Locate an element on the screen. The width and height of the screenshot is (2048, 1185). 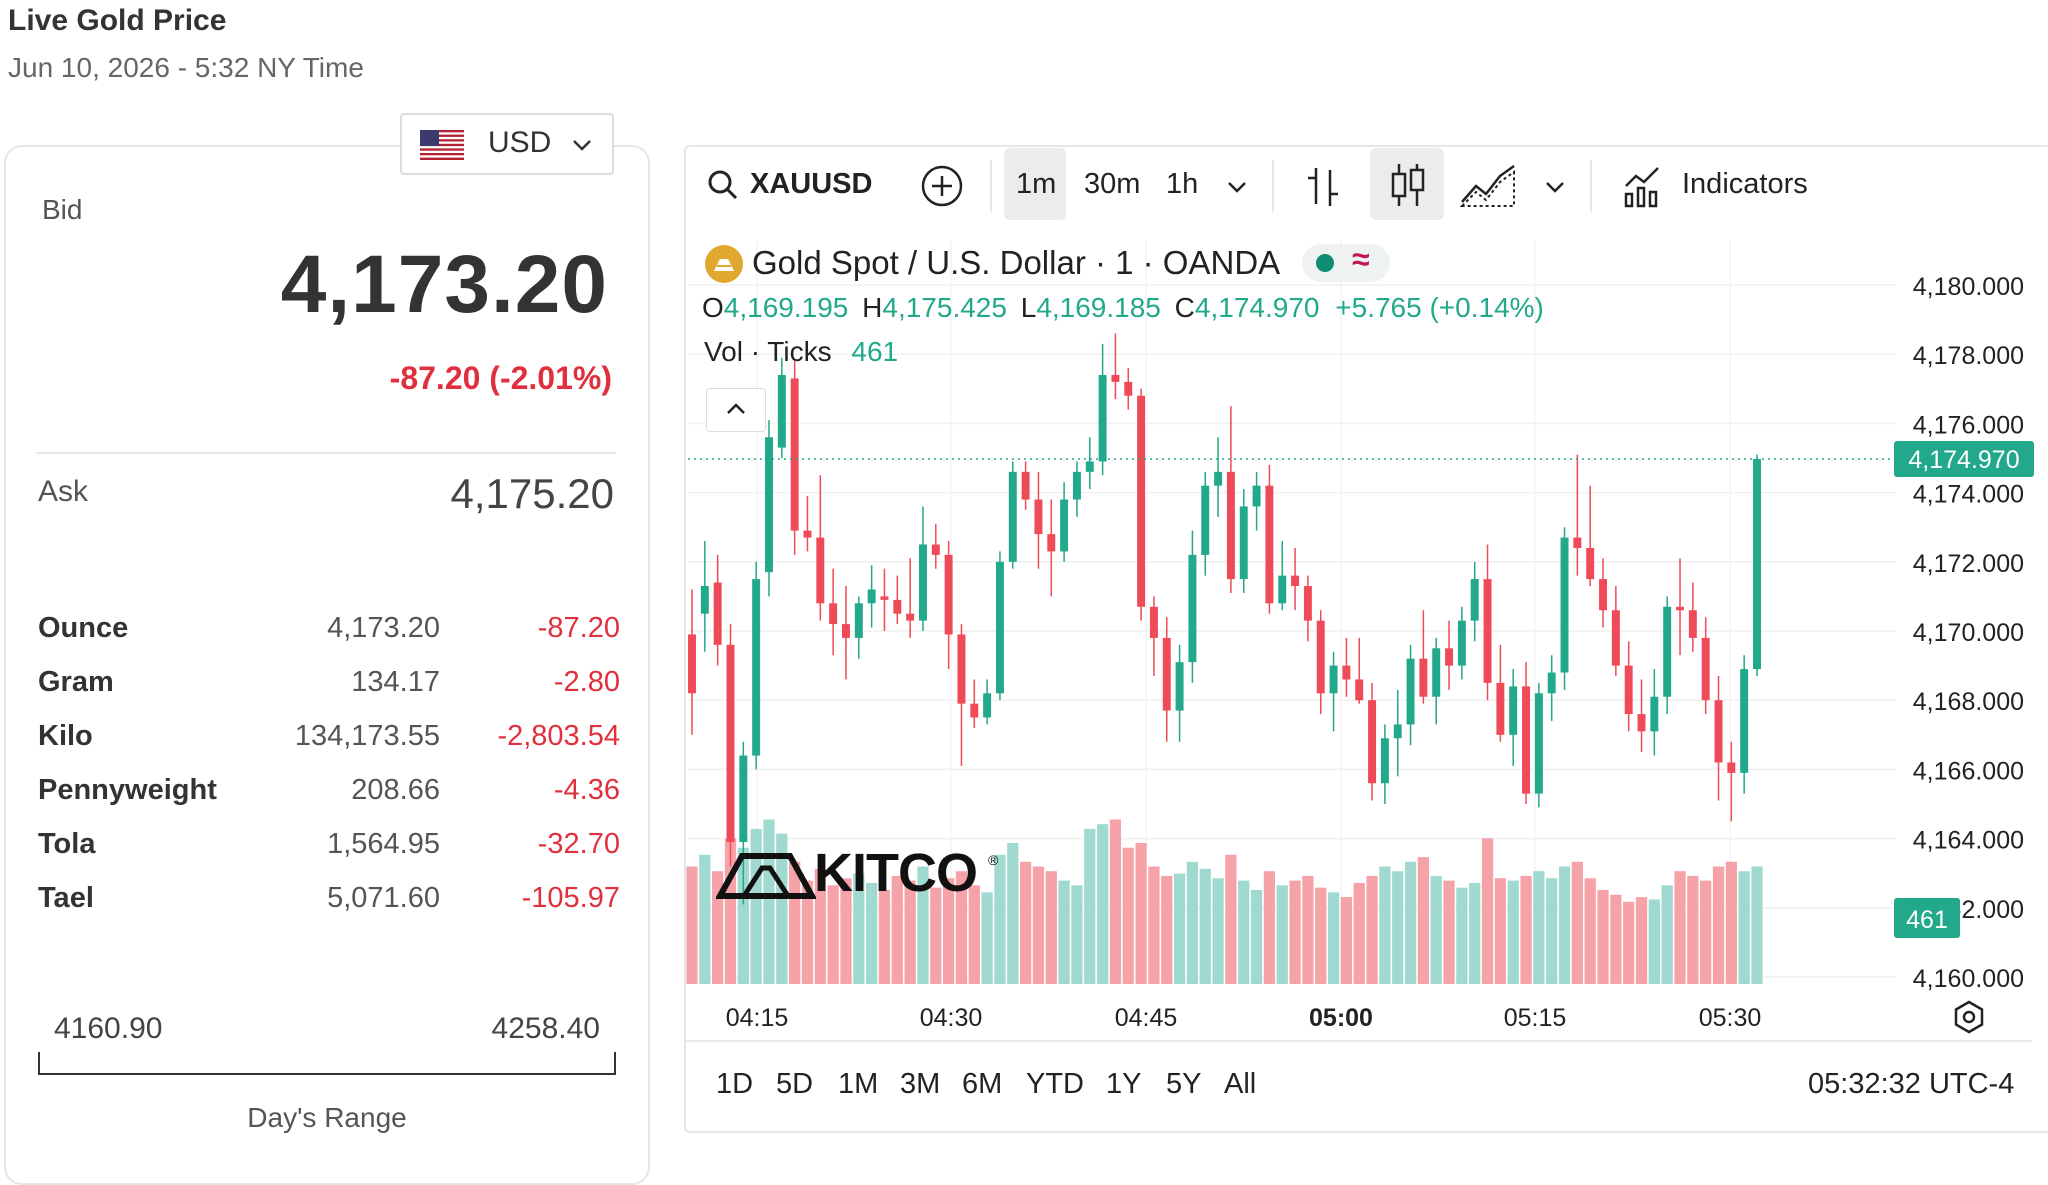
indicators-button: Indicators is located at coordinates (1745, 184).